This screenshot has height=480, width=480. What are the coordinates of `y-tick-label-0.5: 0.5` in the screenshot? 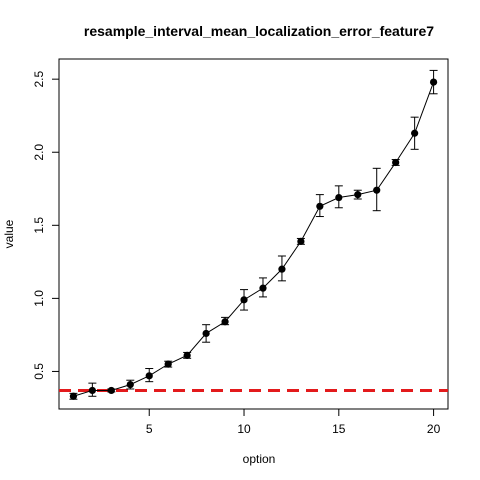 It's located at (39, 371).